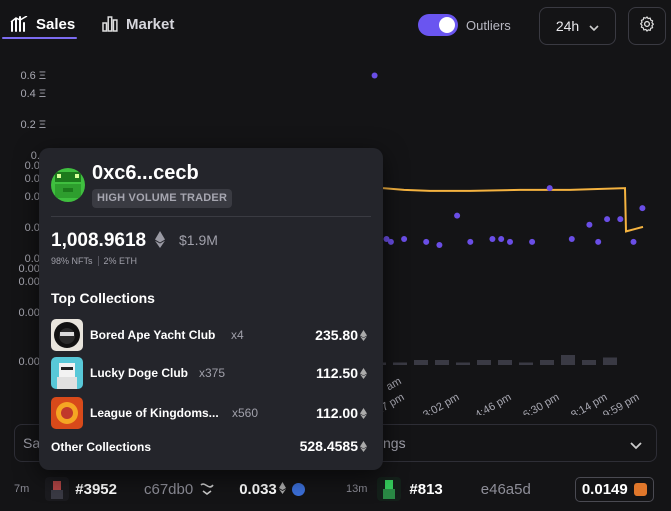 The height and width of the screenshot is (511, 671). I want to click on other-collections-volume: 528.4585, so click(333, 446).